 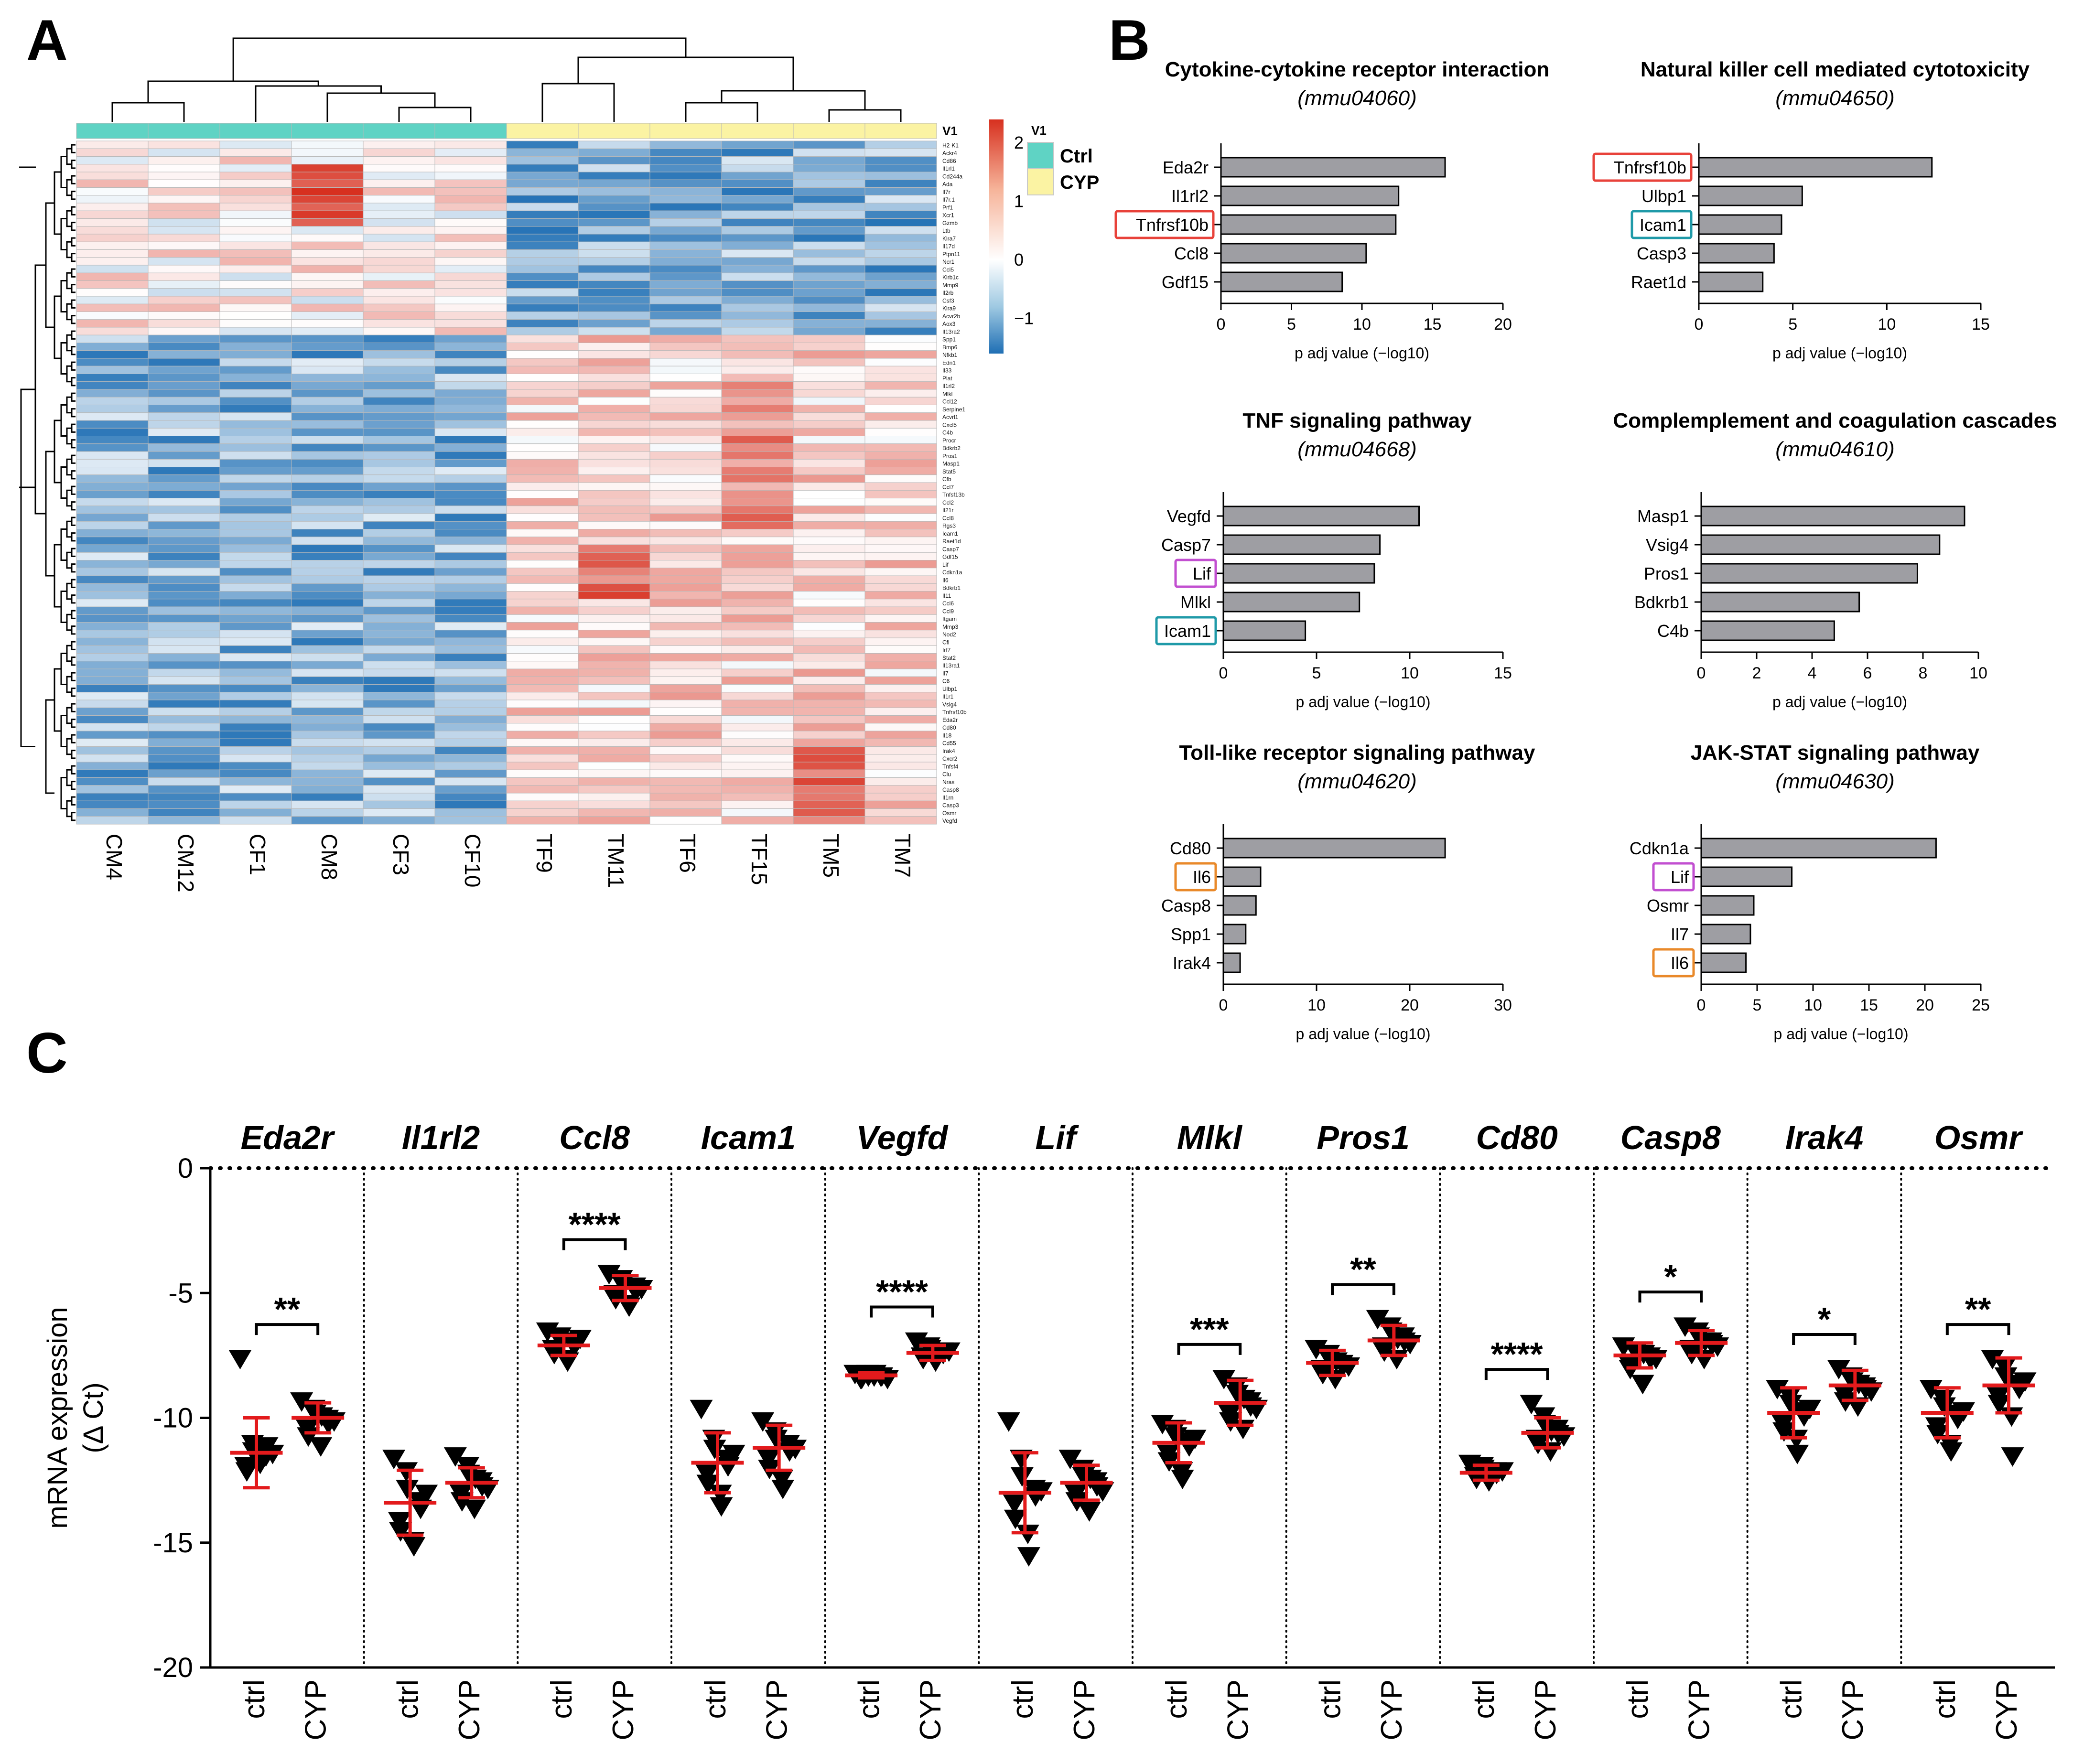 What do you see at coordinates (1186, 282) in the screenshot?
I see `bar-category-label: Gdf15` at bounding box center [1186, 282].